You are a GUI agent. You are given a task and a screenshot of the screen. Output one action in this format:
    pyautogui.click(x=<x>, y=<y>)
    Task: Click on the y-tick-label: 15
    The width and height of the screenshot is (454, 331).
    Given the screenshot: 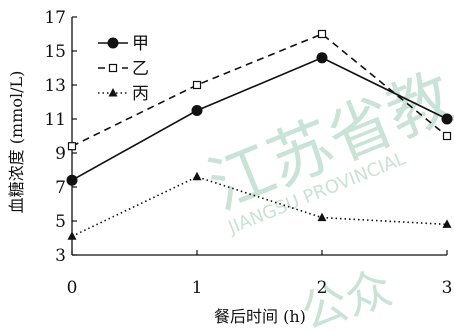 What is the action you would take?
    pyautogui.click(x=55, y=52)
    